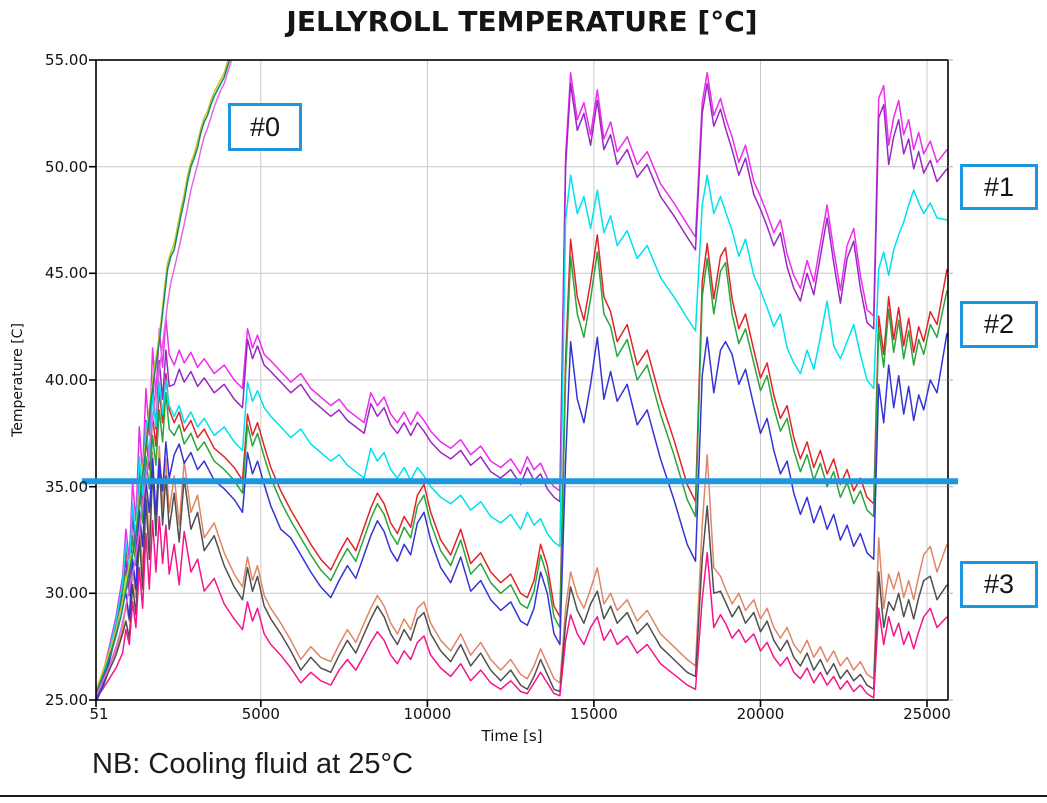 The height and width of the screenshot is (803, 1047). I want to click on chart-title: JELLYROLL TEMPERATURE [°C], so click(522, 21).